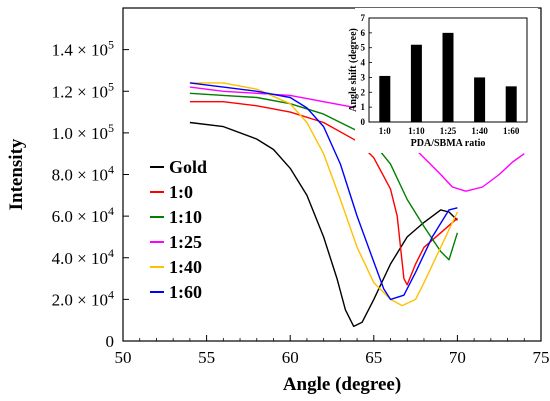 This screenshot has width=550, height=401. I want to click on inset-x-tick-label: 1:25, so click(448, 131).